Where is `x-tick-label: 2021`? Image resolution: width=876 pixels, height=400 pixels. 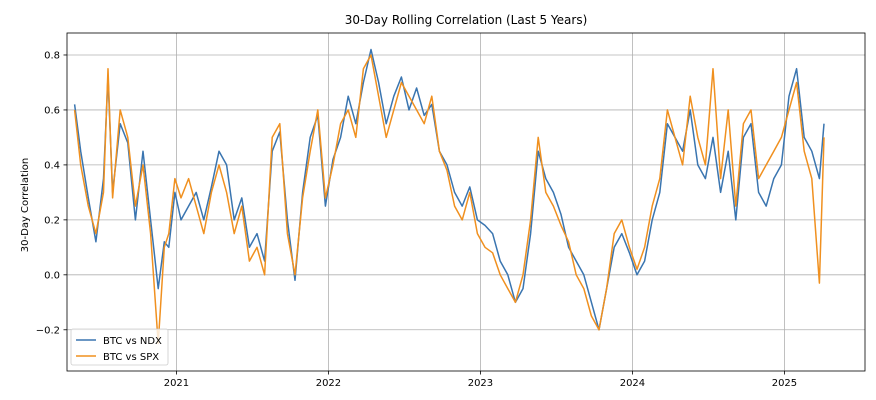 x-tick-label: 2021 is located at coordinates (176, 383).